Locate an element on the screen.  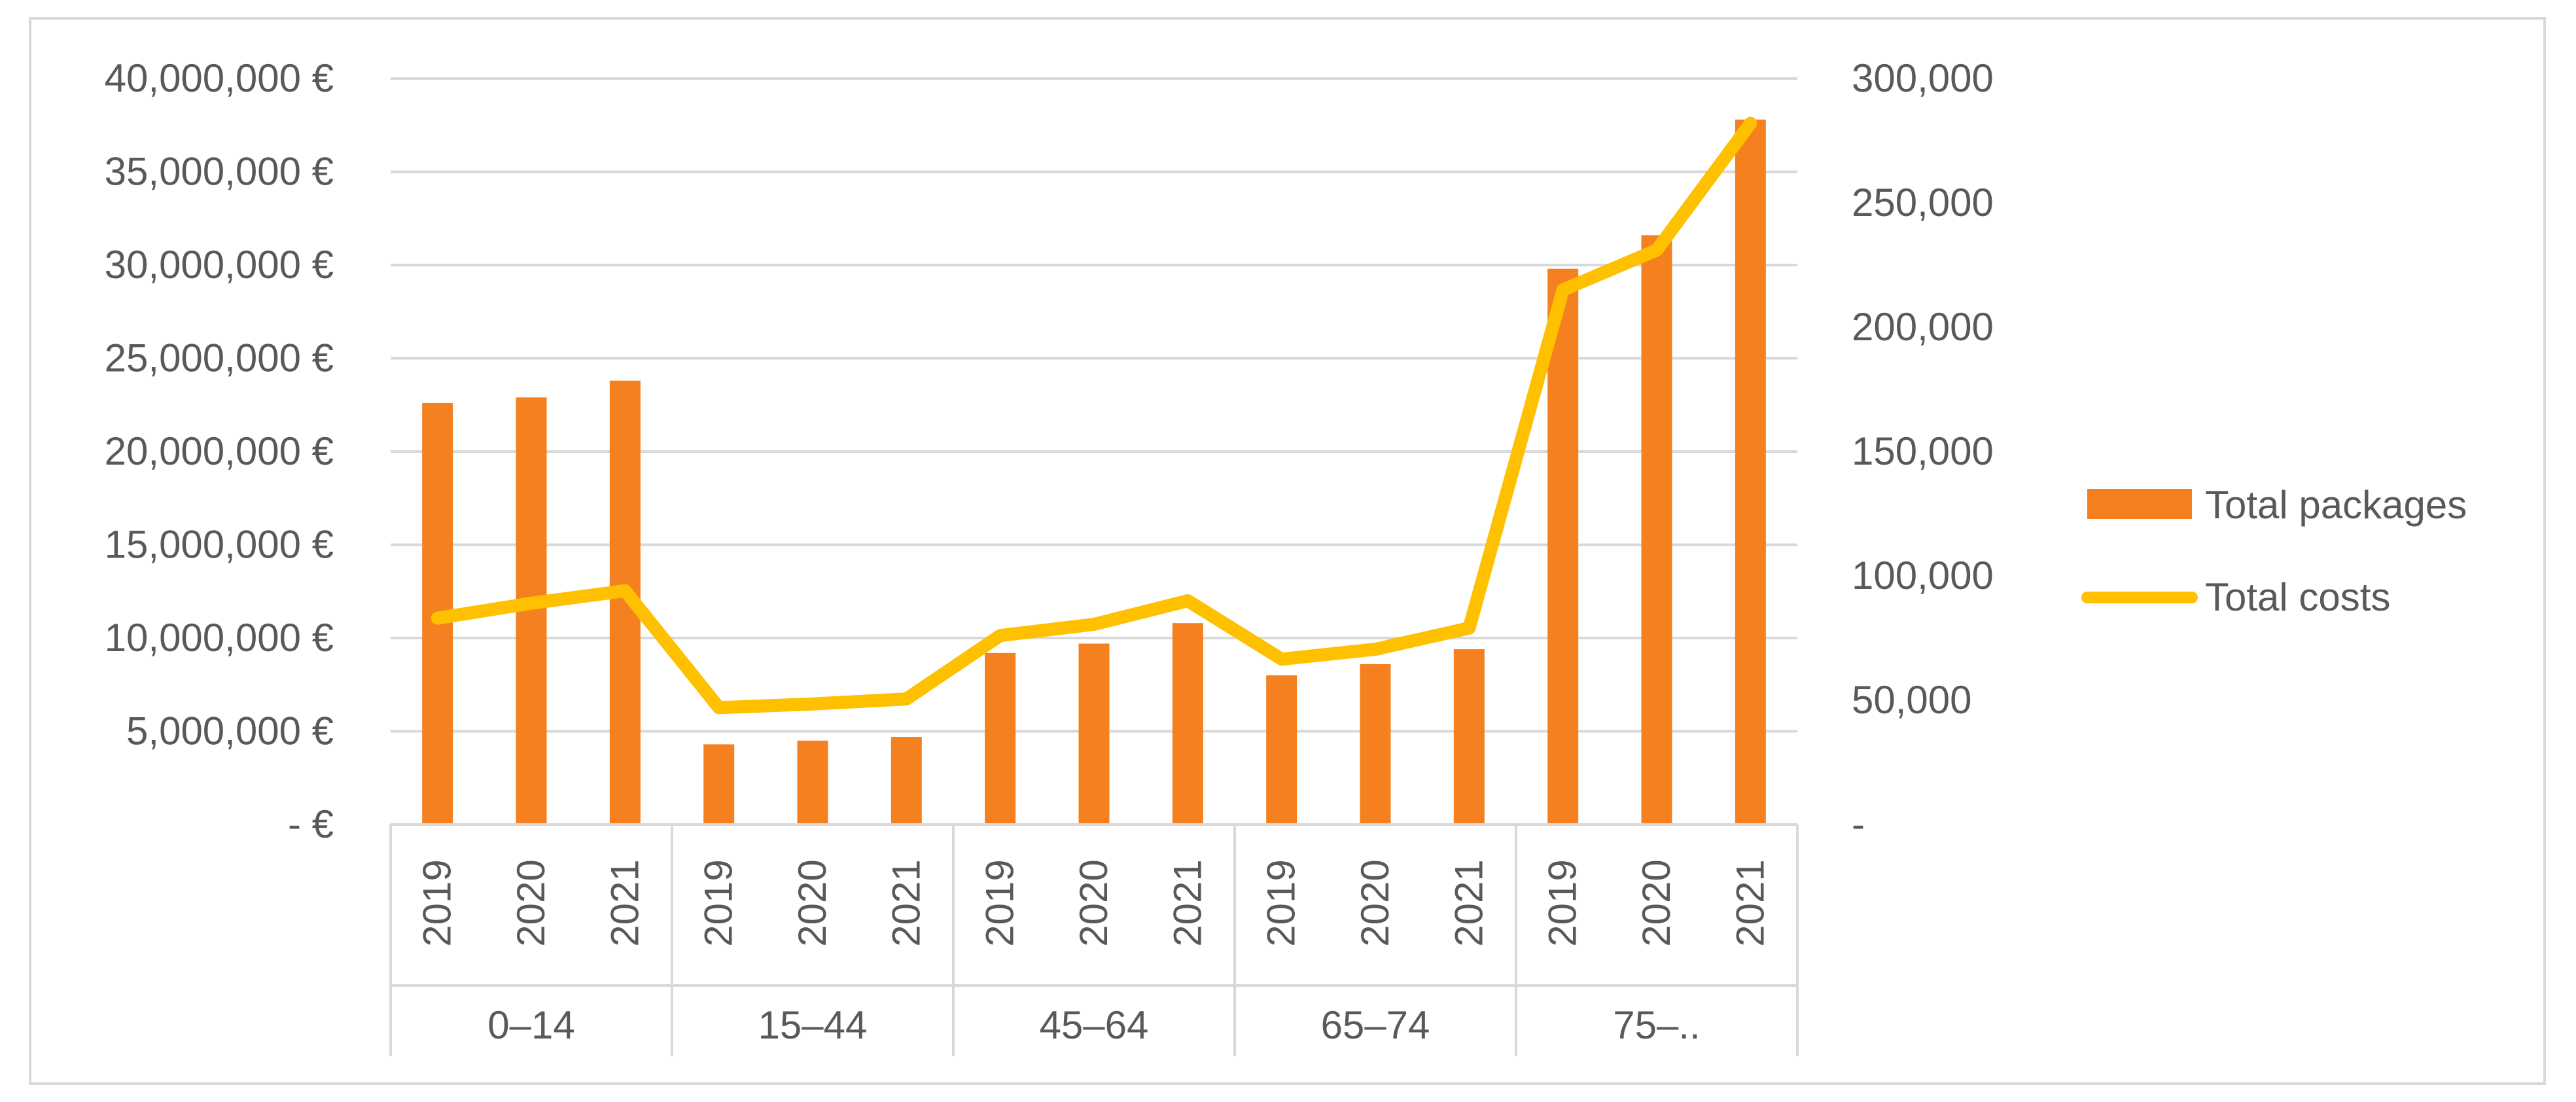
left-tick-label: 35,000,000 € is located at coordinates (220, 172).